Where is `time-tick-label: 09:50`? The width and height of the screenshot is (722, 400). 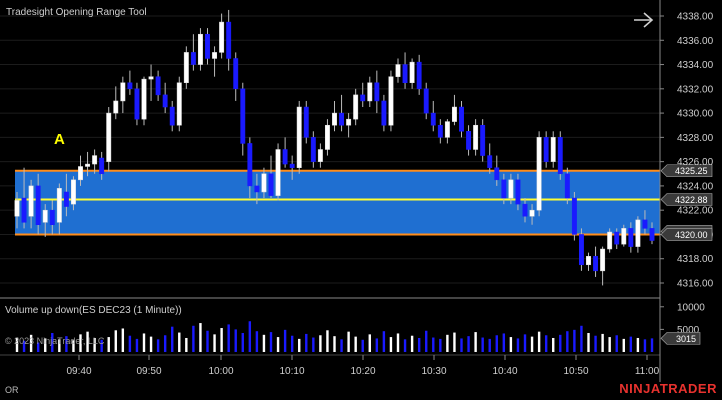
time-tick-label: 09:50 is located at coordinates (148, 371).